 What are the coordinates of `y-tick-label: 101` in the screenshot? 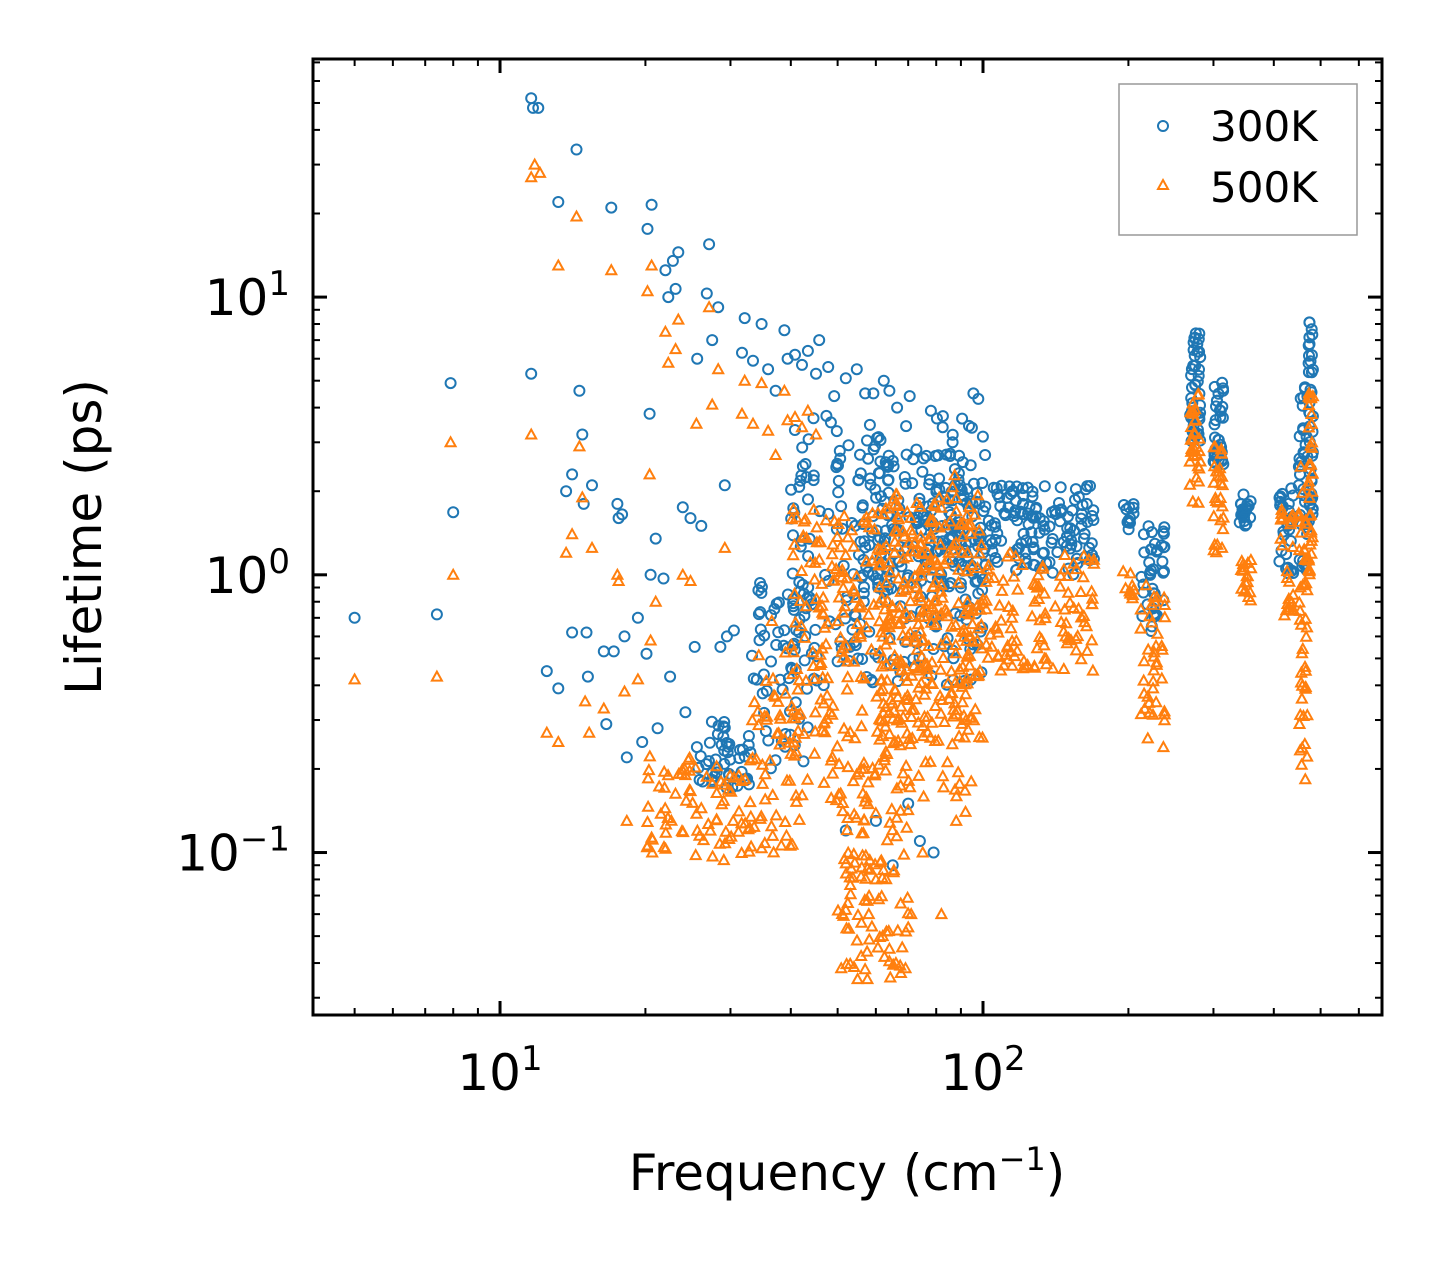 It's located at (247, 295).